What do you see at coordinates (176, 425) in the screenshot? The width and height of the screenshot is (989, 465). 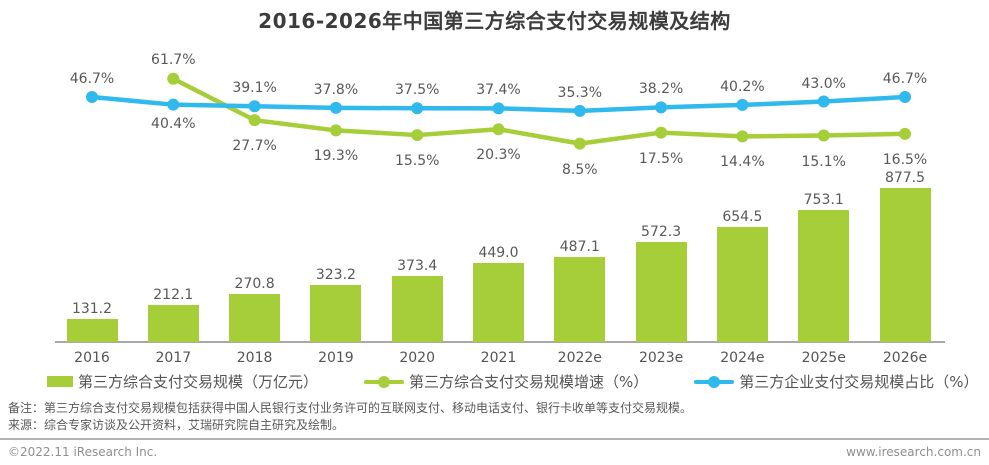 I see `footnote-source: 来源：综合专家访谈及公开资料，艾瑞研究院自主研究及绘制。` at bounding box center [176, 425].